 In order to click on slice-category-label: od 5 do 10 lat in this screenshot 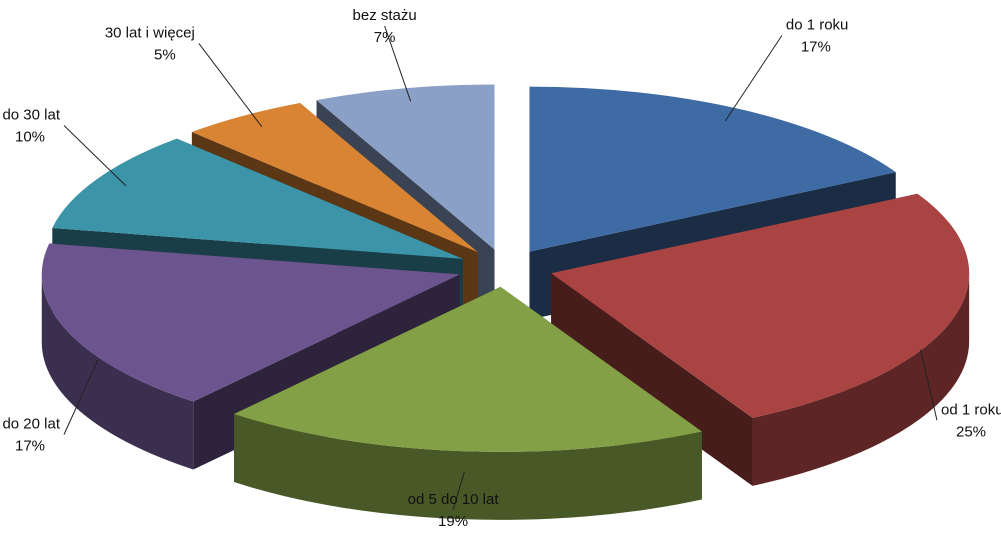, I will do `click(454, 499)`.